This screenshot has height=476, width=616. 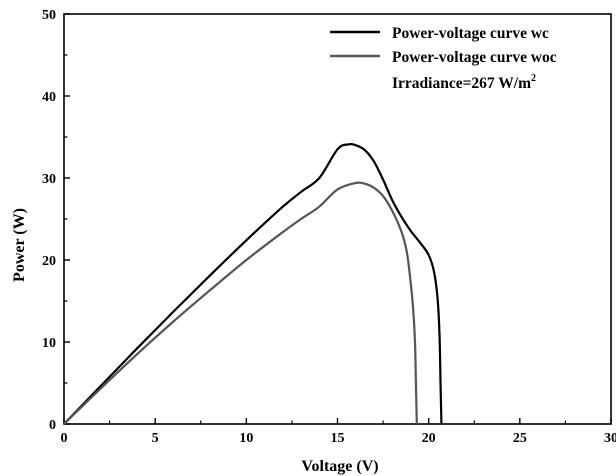 I want to click on x-tick-label: 25, so click(x=520, y=438).